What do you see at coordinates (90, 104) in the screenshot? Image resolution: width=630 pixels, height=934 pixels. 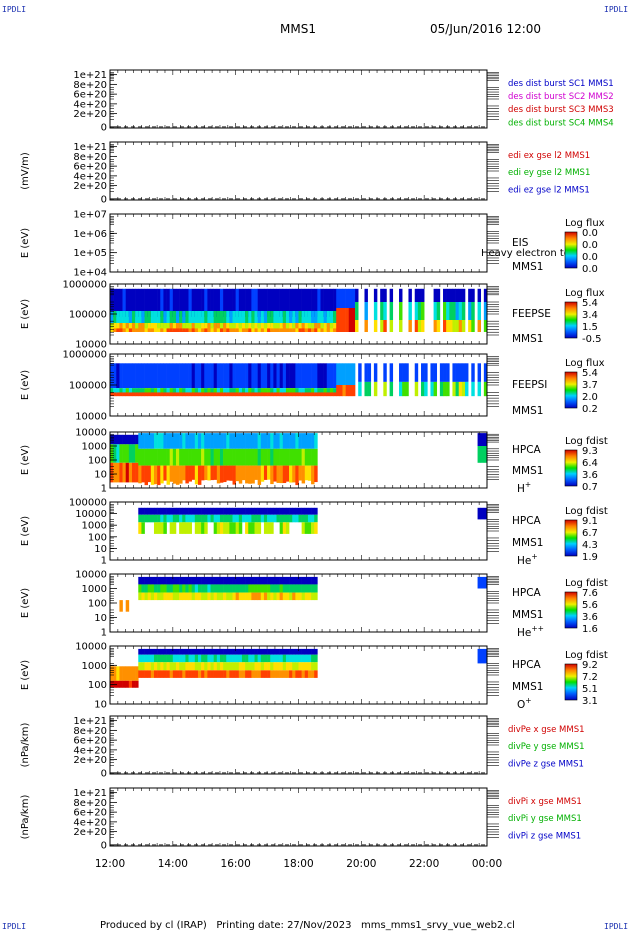 I see `y-tick-label: 4e+20` at bounding box center [90, 104].